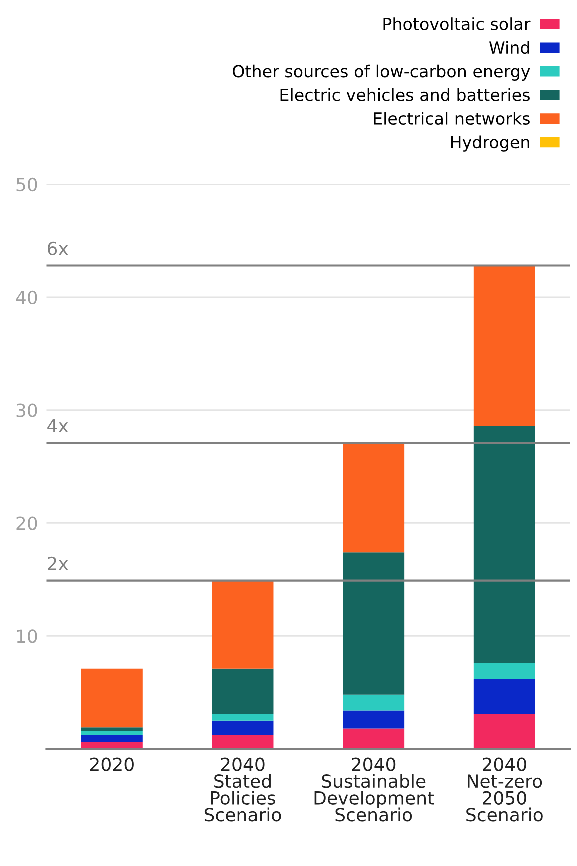  What do you see at coordinates (243, 790) in the screenshot?
I see `x-tick-label: 2040 Stated Policies Scenario` at bounding box center [243, 790].